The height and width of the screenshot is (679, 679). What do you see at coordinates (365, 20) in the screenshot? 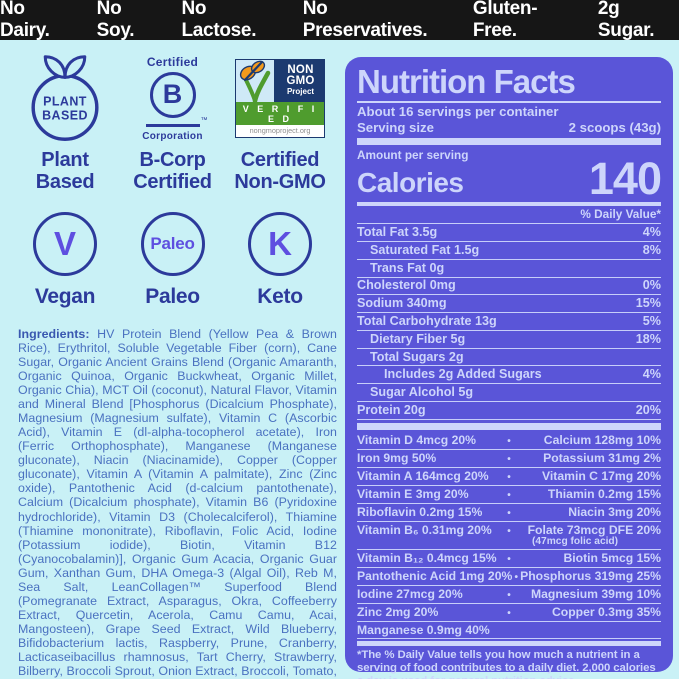
I see `claim-no-preservatives: No Preservatives.` at bounding box center [365, 20].